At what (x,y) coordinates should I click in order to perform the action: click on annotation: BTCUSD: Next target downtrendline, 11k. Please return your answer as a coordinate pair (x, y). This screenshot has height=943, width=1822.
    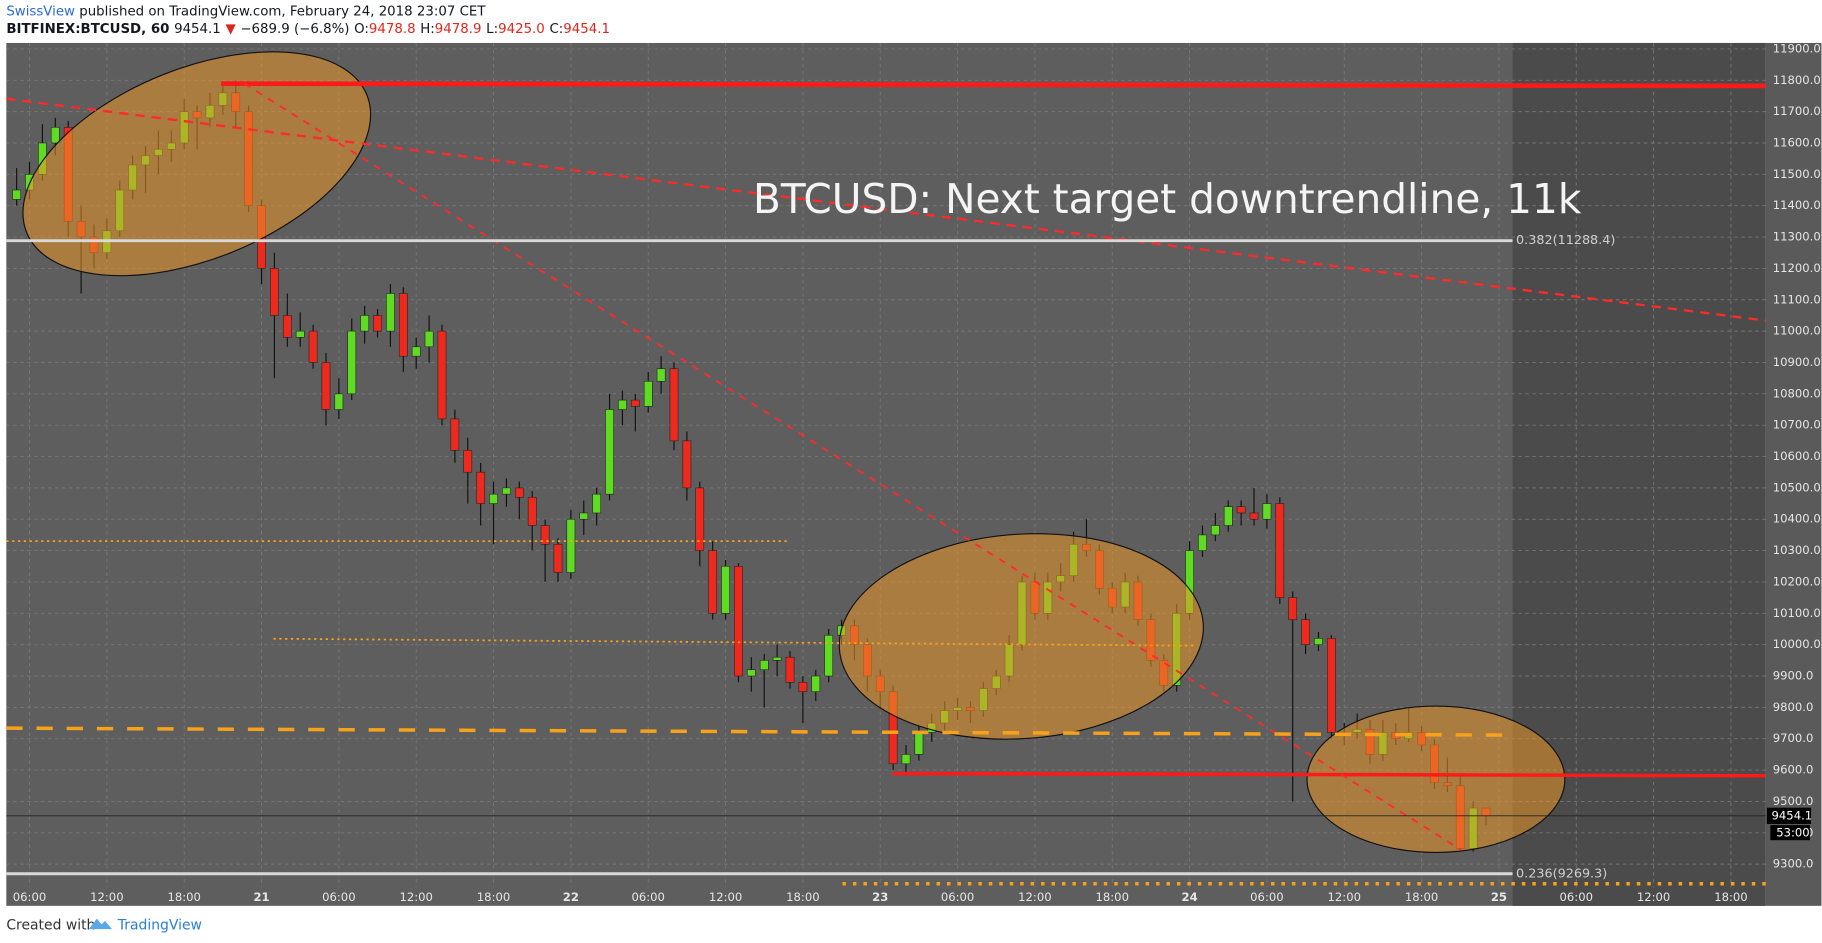
    Looking at the image, I should click on (1167, 199).